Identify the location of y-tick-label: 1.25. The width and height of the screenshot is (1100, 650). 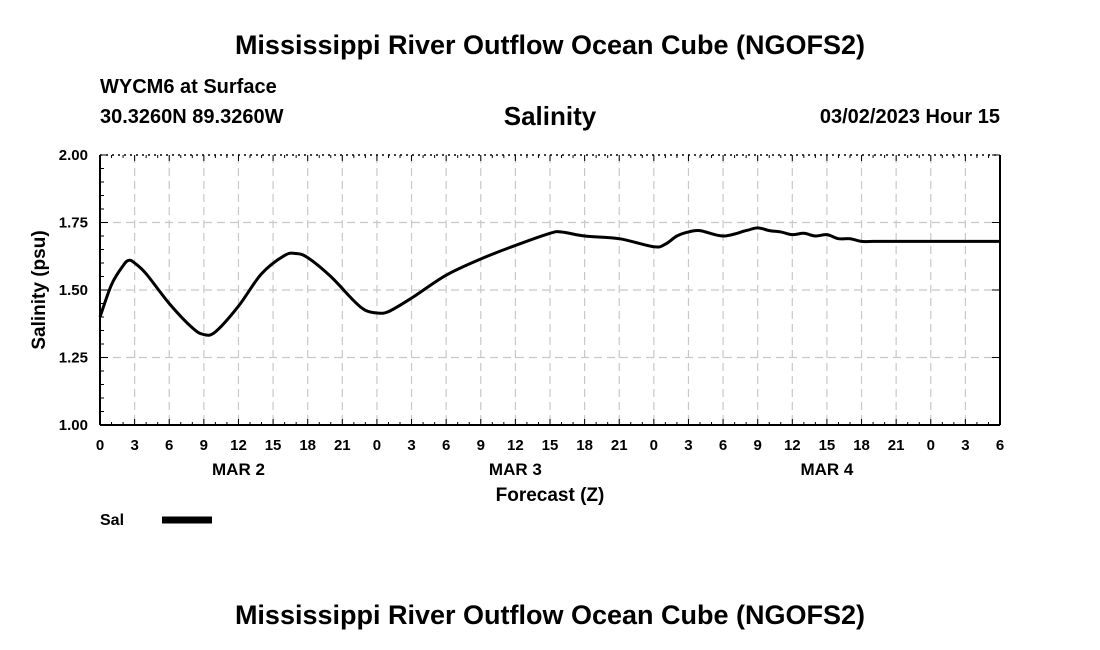
(73, 358).